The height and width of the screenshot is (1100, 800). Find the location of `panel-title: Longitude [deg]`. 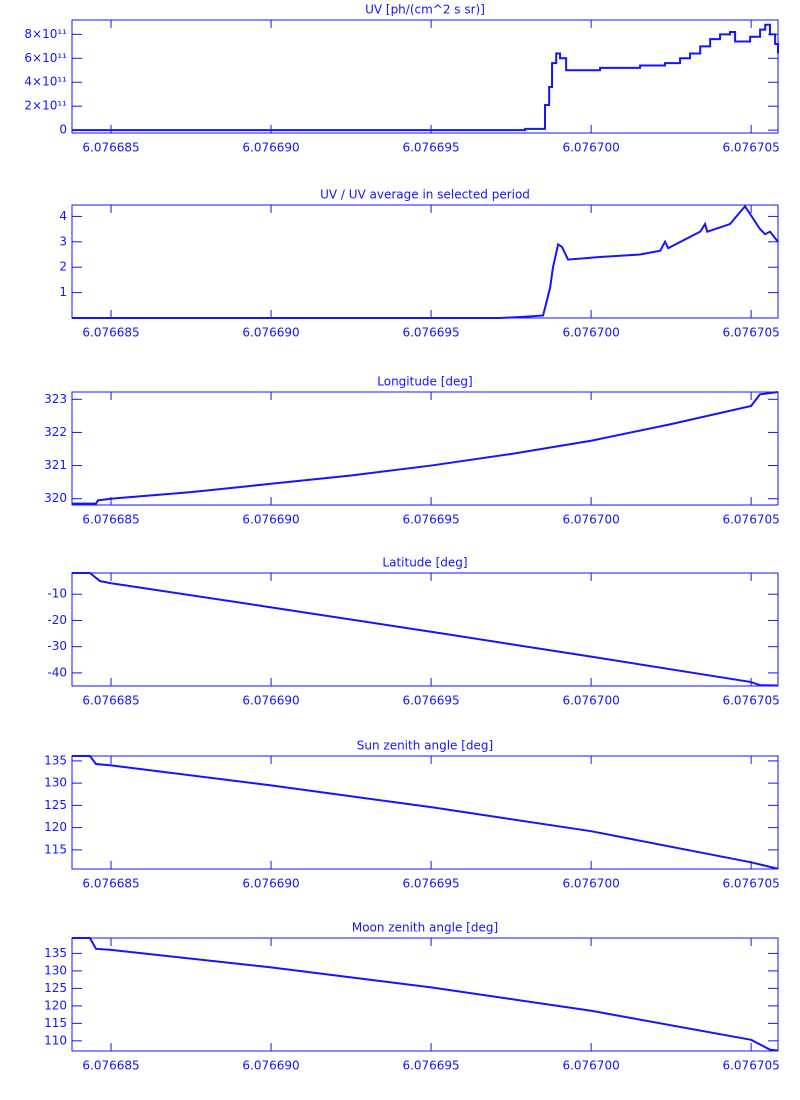

panel-title: Longitude [deg] is located at coordinates (424, 382).